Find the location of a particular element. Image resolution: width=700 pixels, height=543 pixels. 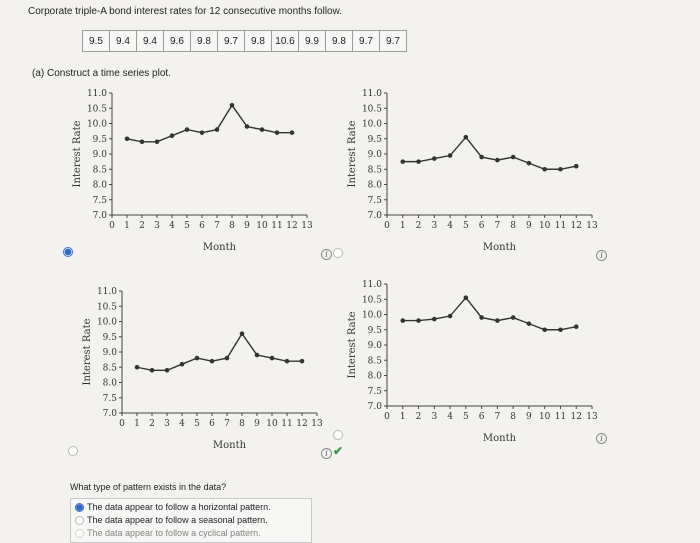

rate-cell: 9.5 is located at coordinates (96, 41).